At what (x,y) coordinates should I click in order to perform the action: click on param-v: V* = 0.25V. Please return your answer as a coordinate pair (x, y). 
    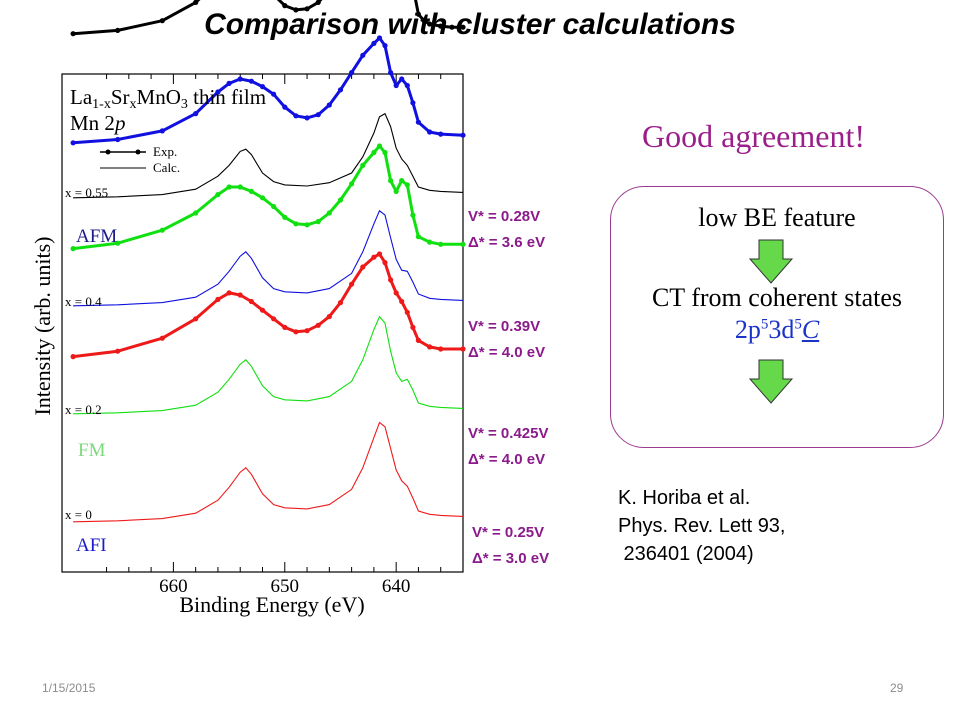
    Looking at the image, I should click on (508, 532).